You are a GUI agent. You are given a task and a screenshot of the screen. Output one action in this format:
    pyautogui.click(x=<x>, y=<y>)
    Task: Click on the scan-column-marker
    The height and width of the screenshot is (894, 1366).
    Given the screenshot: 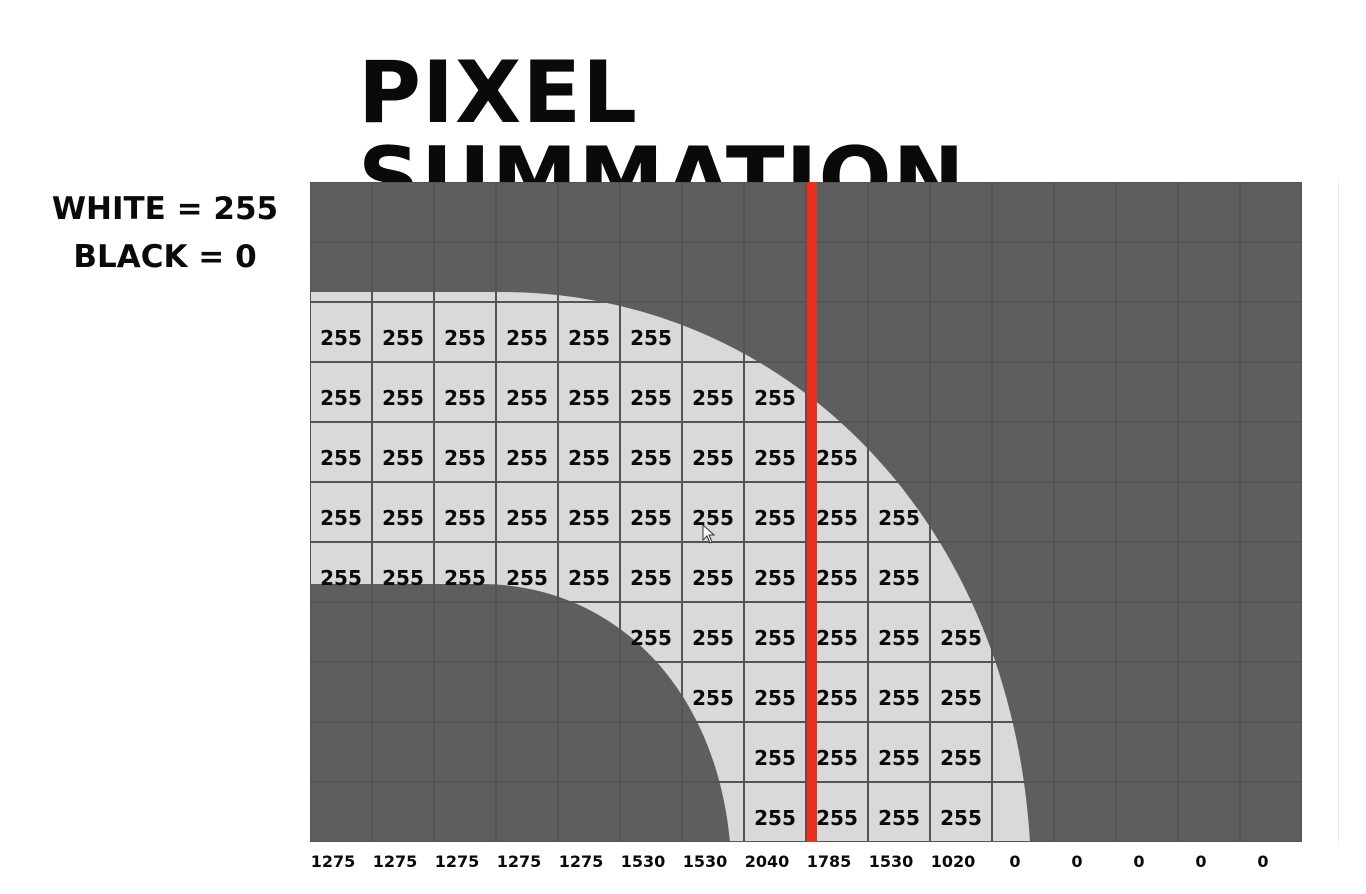 What is the action you would take?
    pyautogui.click(x=812, y=512)
    